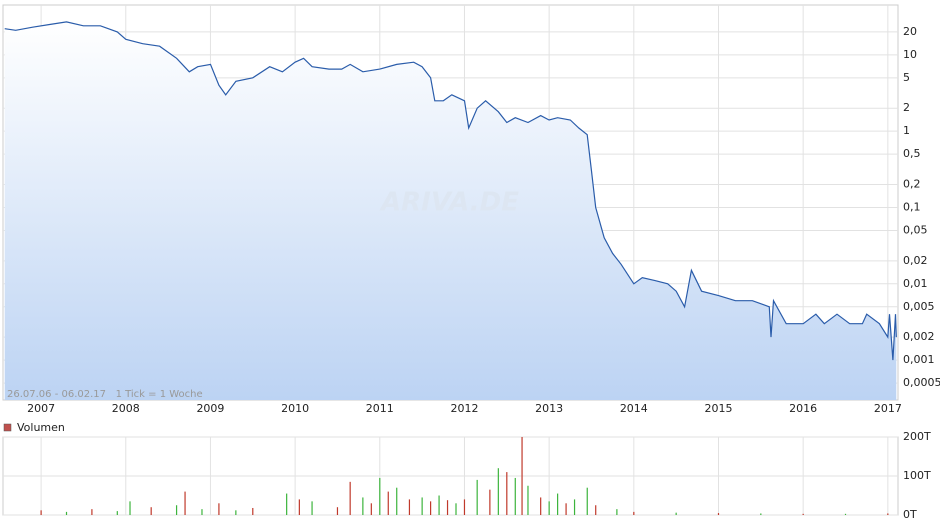  I want to click on legend-swatch, so click(7, 427).